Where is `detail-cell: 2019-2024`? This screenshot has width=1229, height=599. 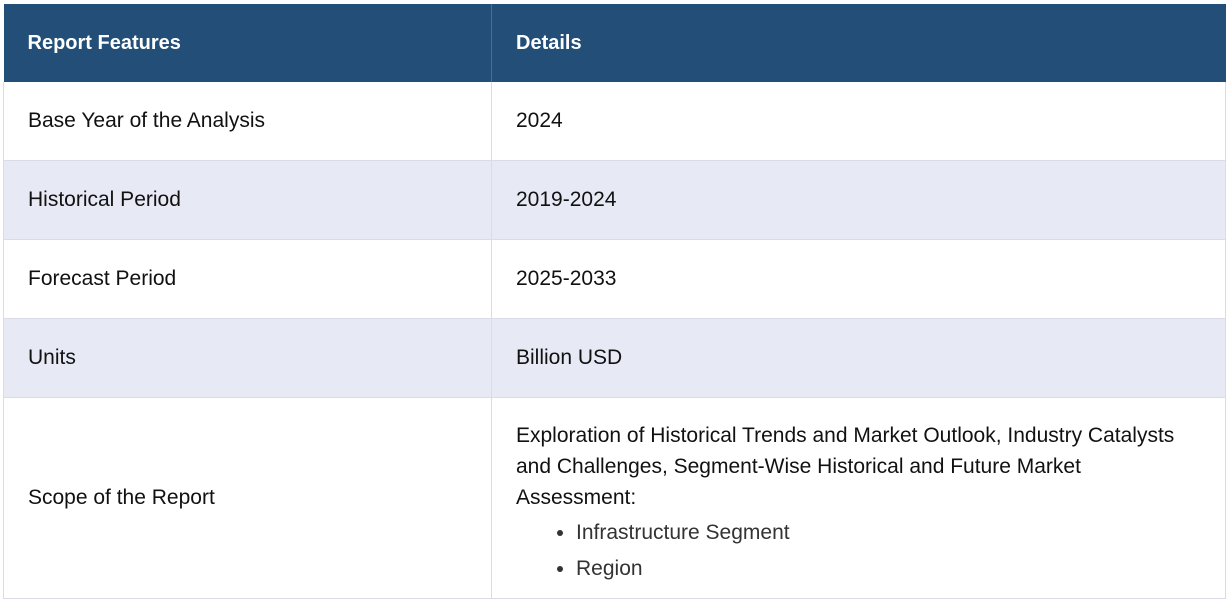 detail-cell: 2019-2024 is located at coordinates (858, 200).